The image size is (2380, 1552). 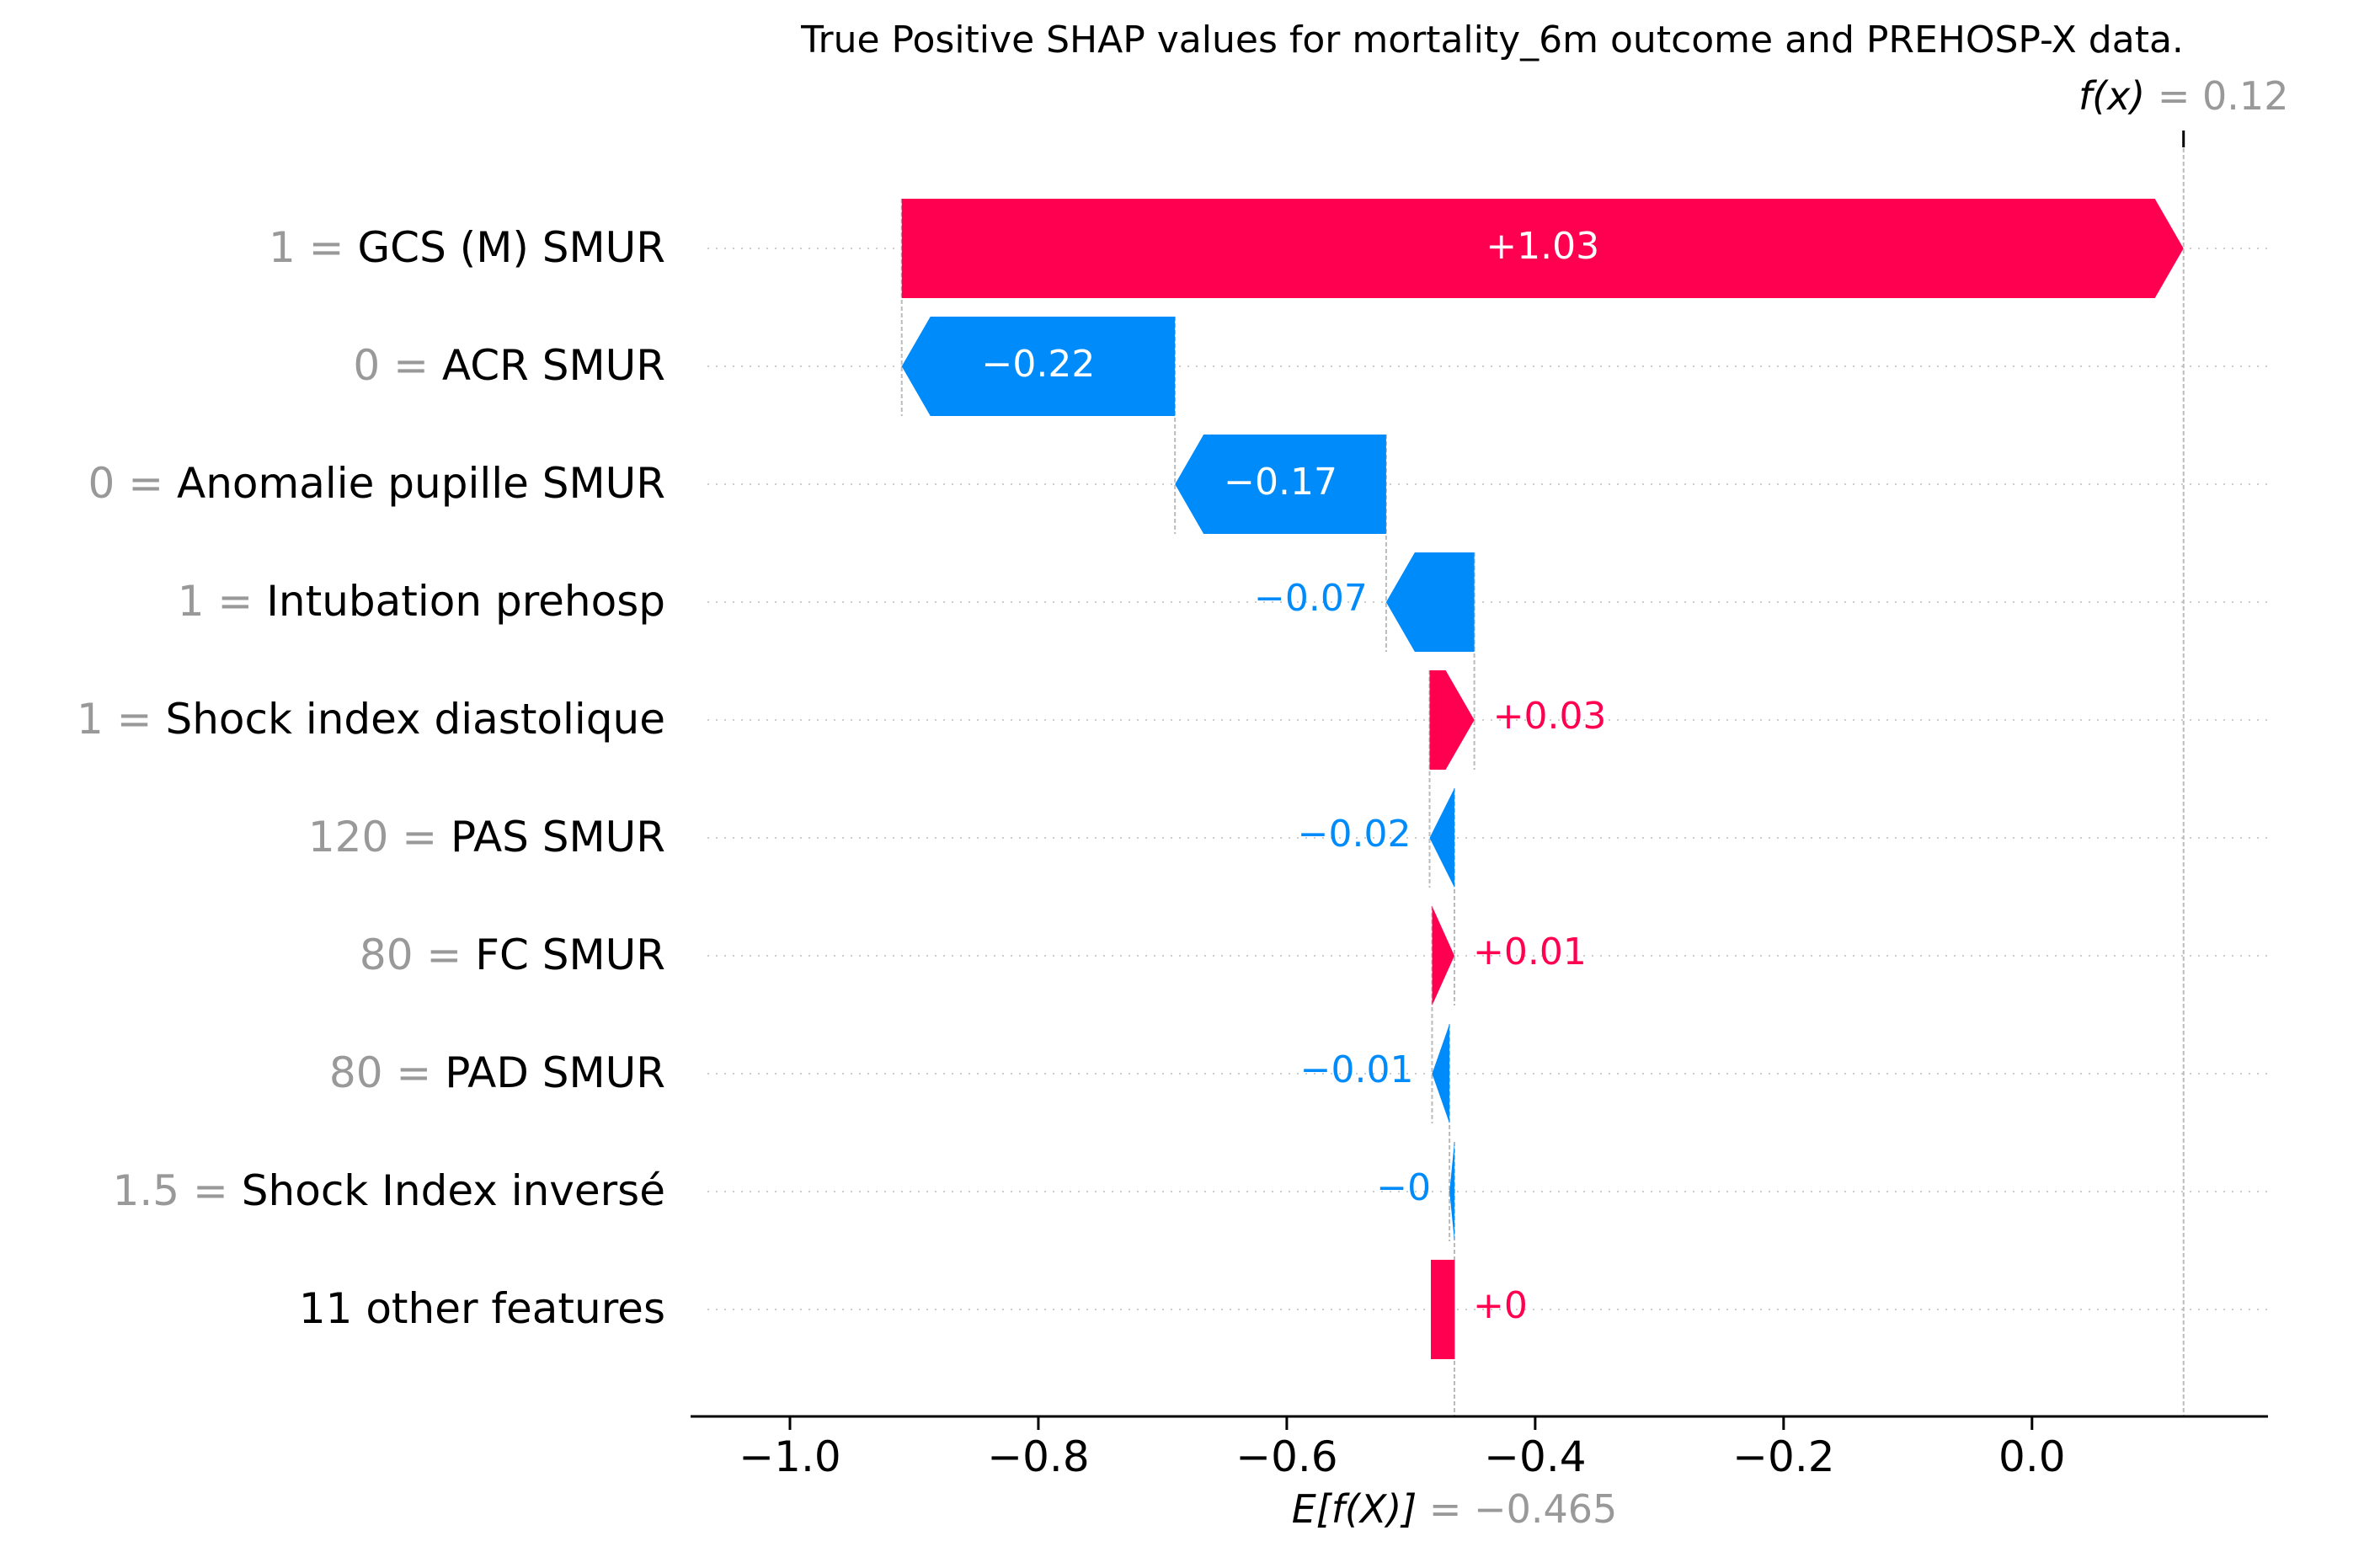 I want to click on feature-label: 80 = PAD SMUR, so click(x=497, y=1072).